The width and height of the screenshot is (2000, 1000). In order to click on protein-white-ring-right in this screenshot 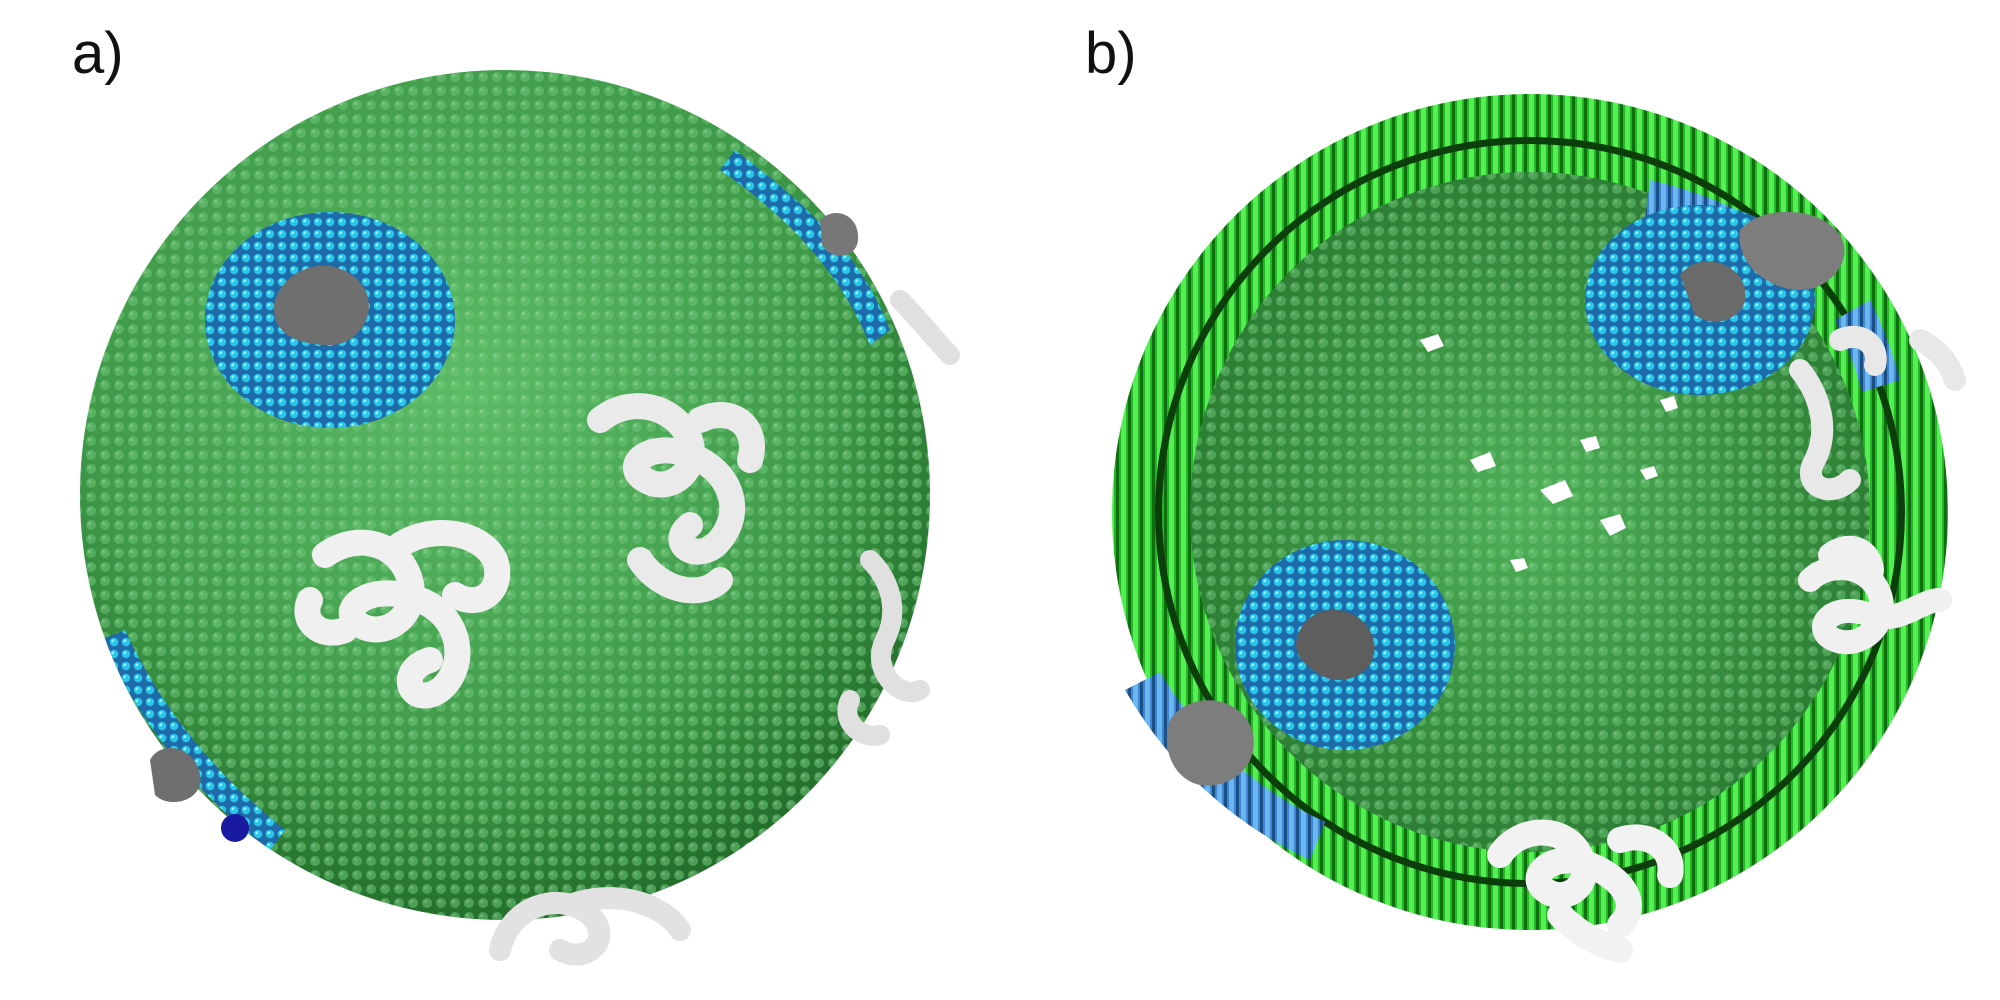, I will do `click(1877, 413)`.